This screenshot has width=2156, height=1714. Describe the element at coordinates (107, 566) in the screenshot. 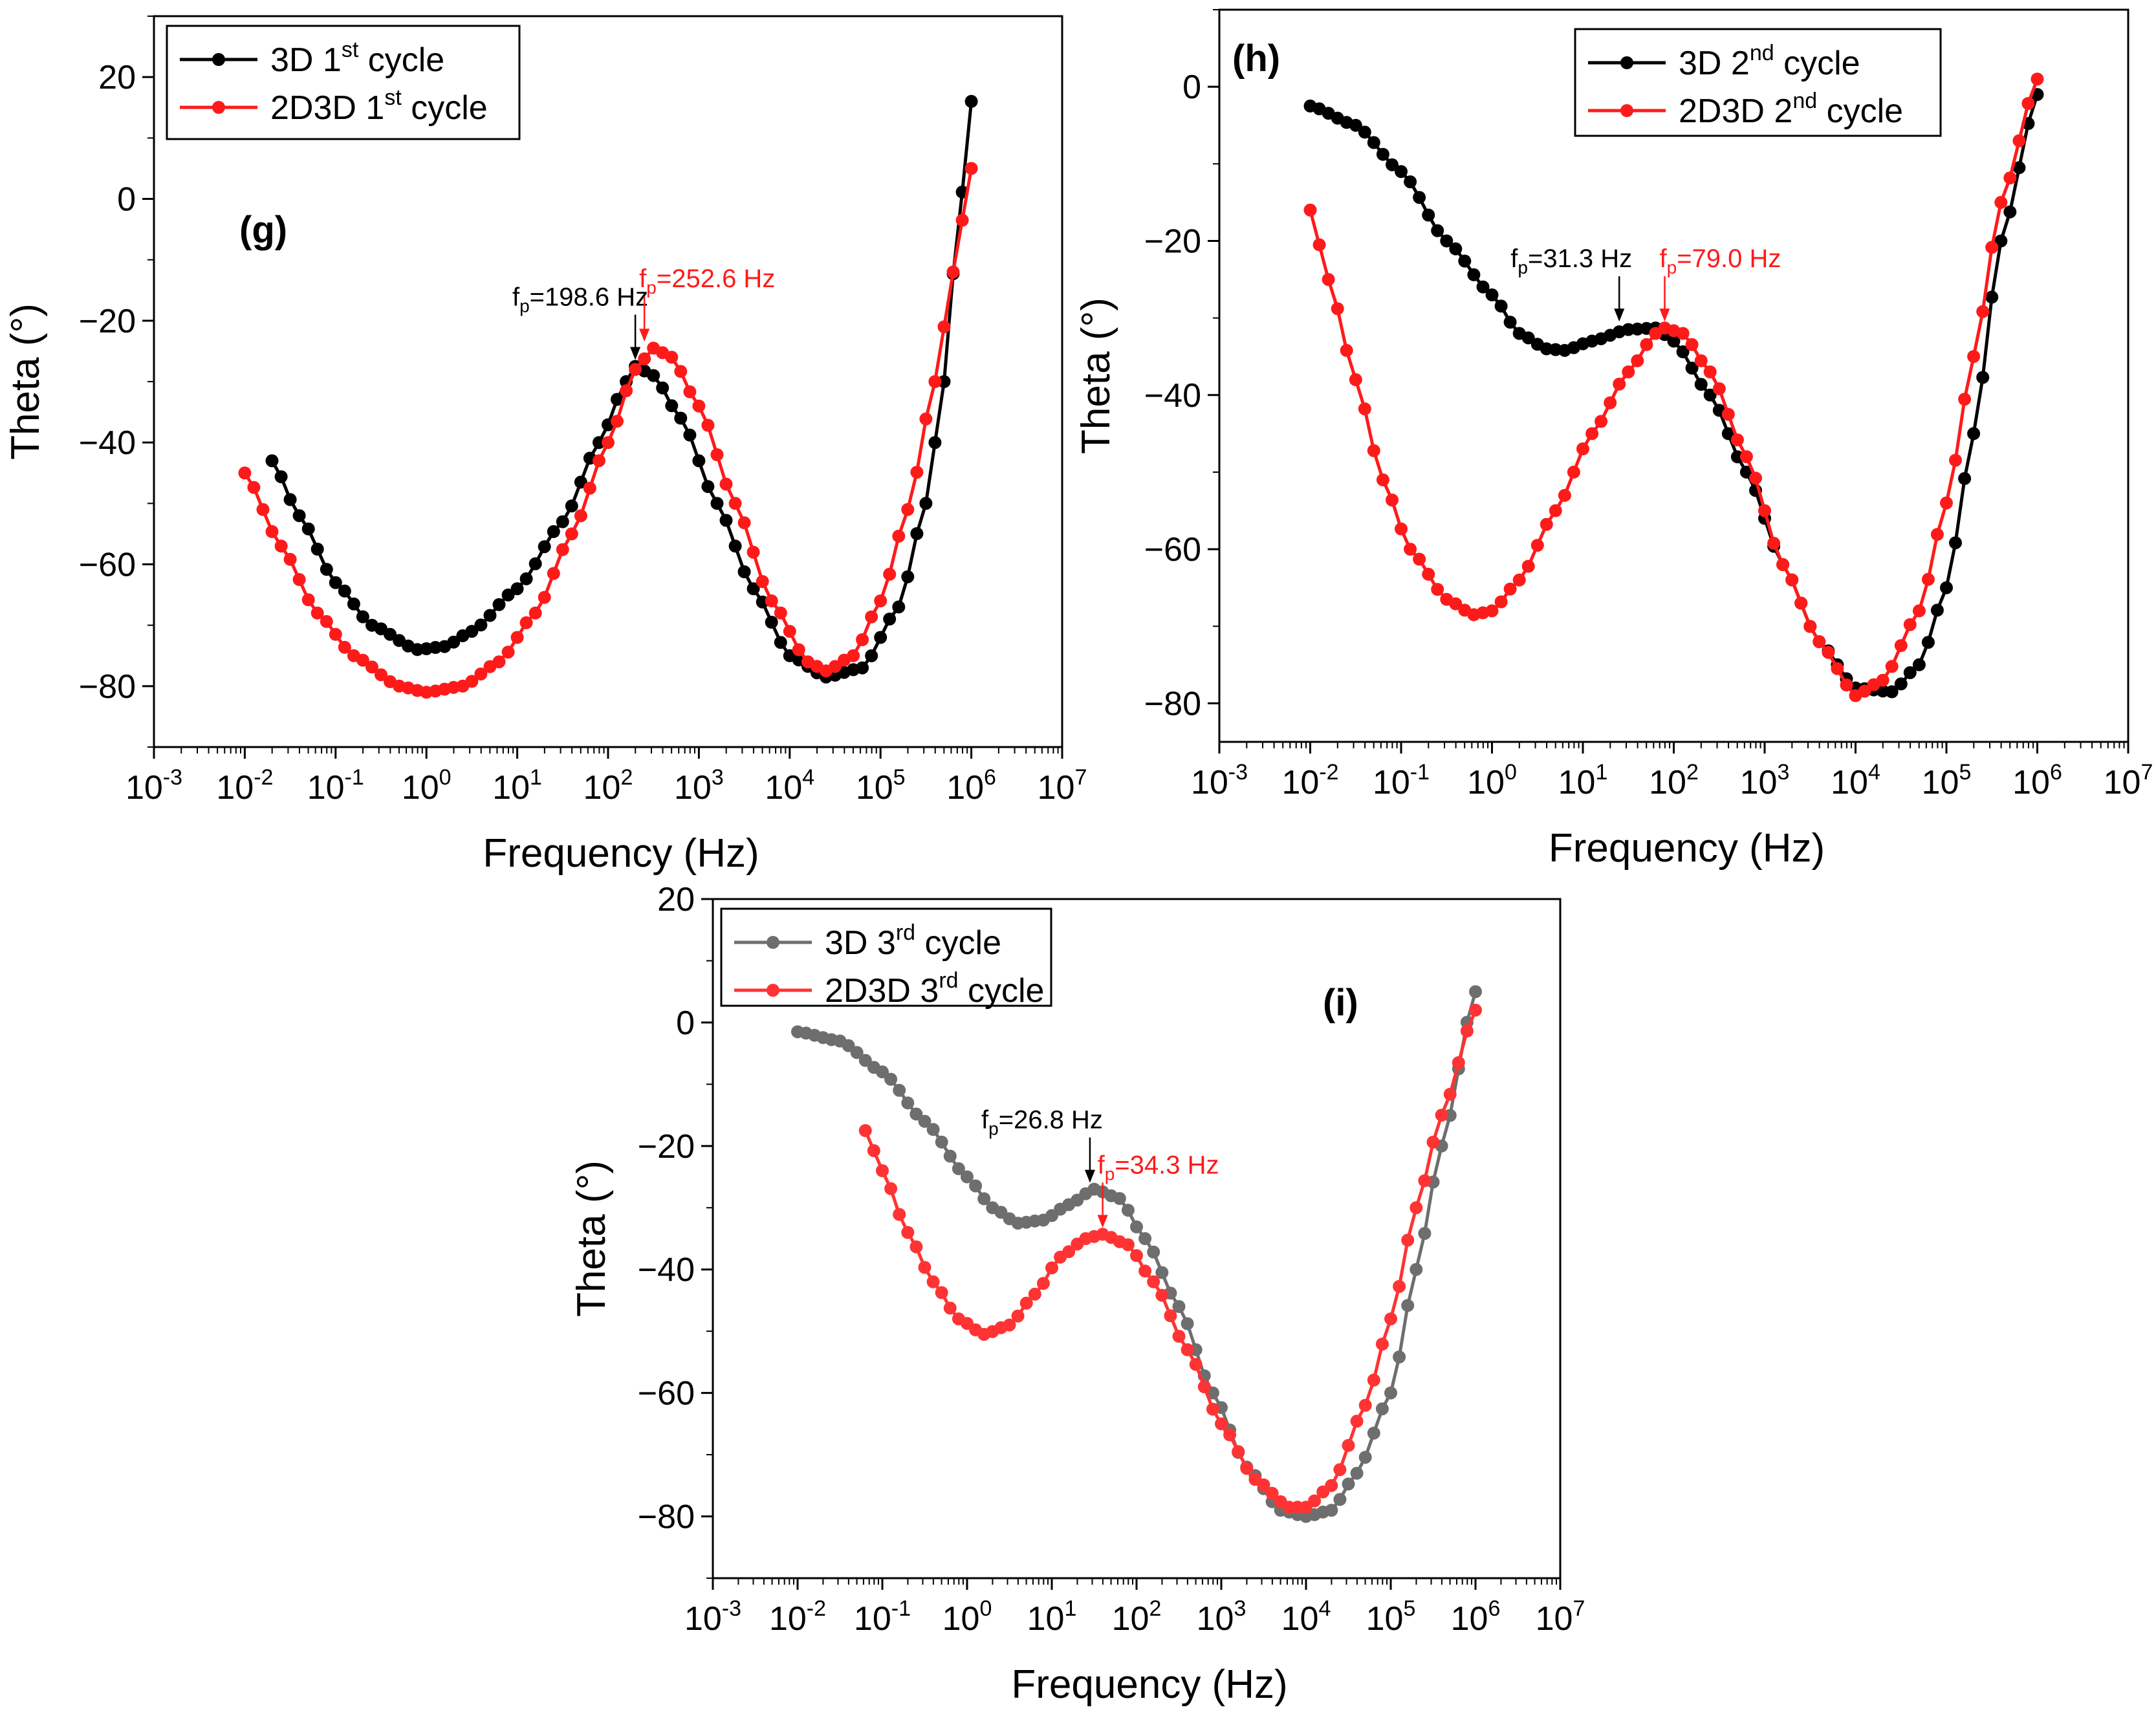

I see `y-tick-label: −60` at that location.